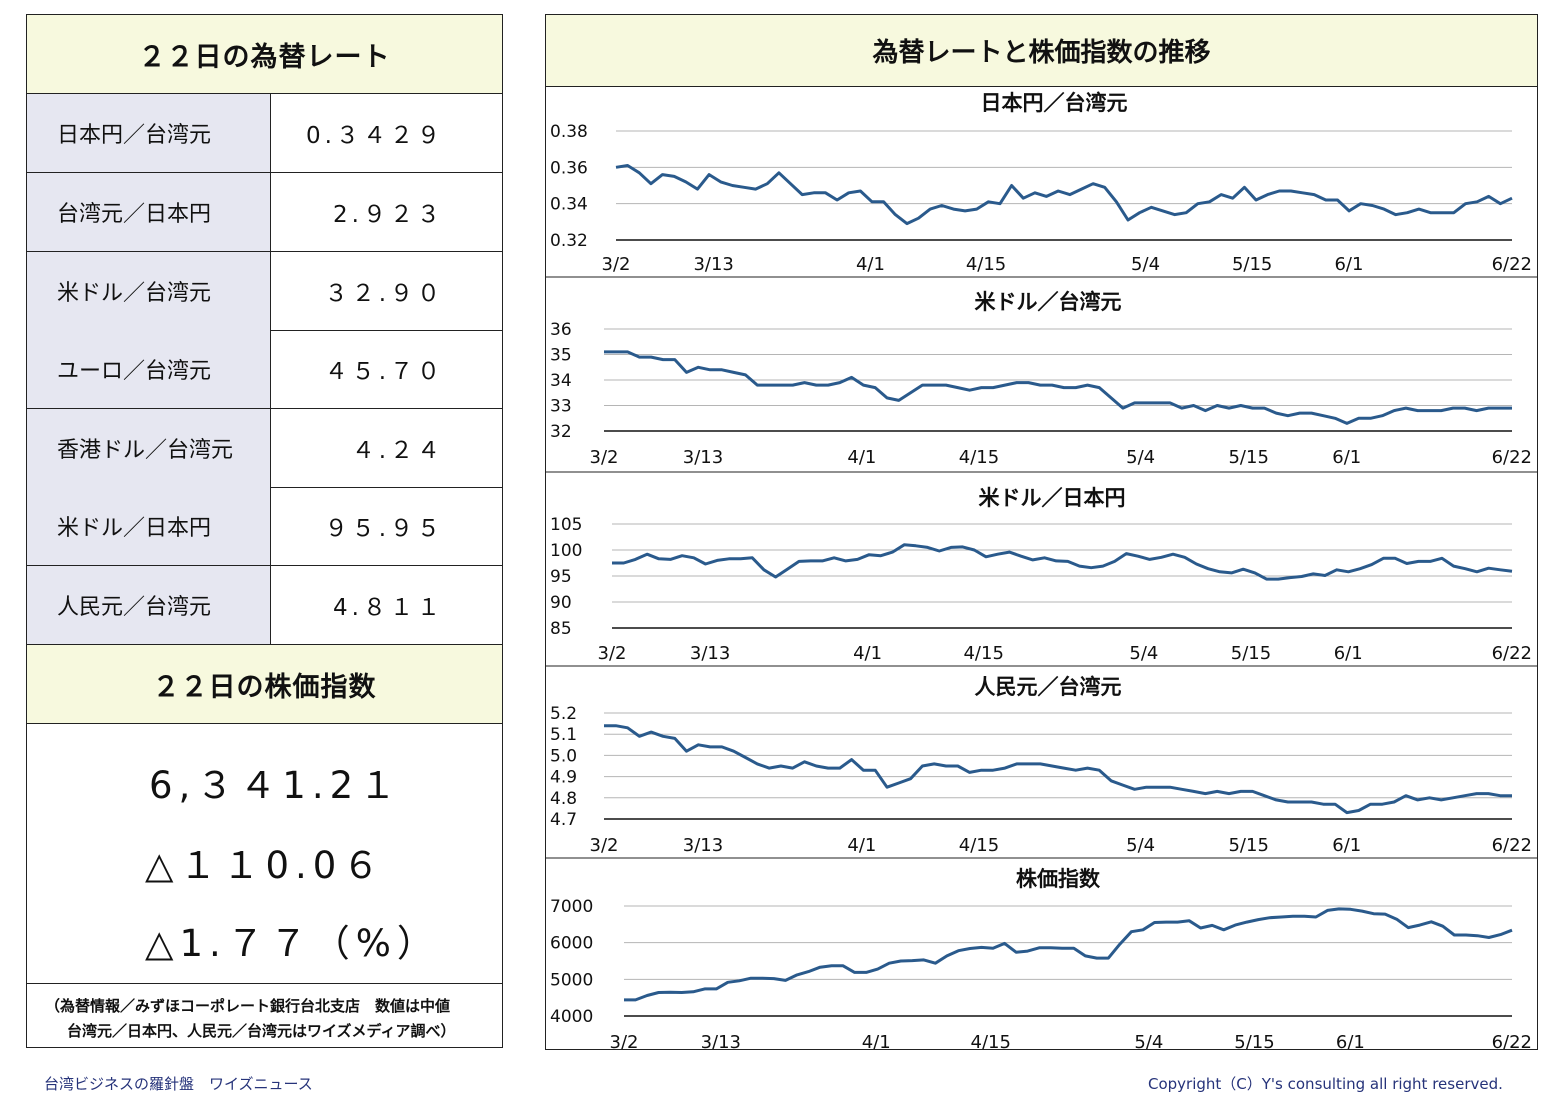  I want to click on y-tick-label: 0.38, so click(569, 132).